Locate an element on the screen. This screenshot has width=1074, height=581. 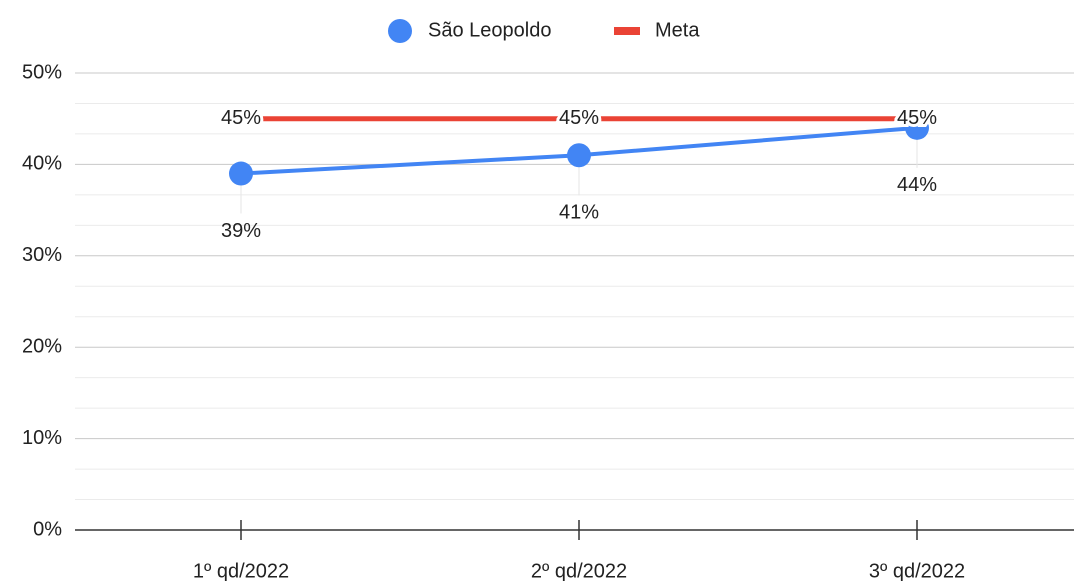
x-tick-label: 2º qd/2022 is located at coordinates (579, 570).